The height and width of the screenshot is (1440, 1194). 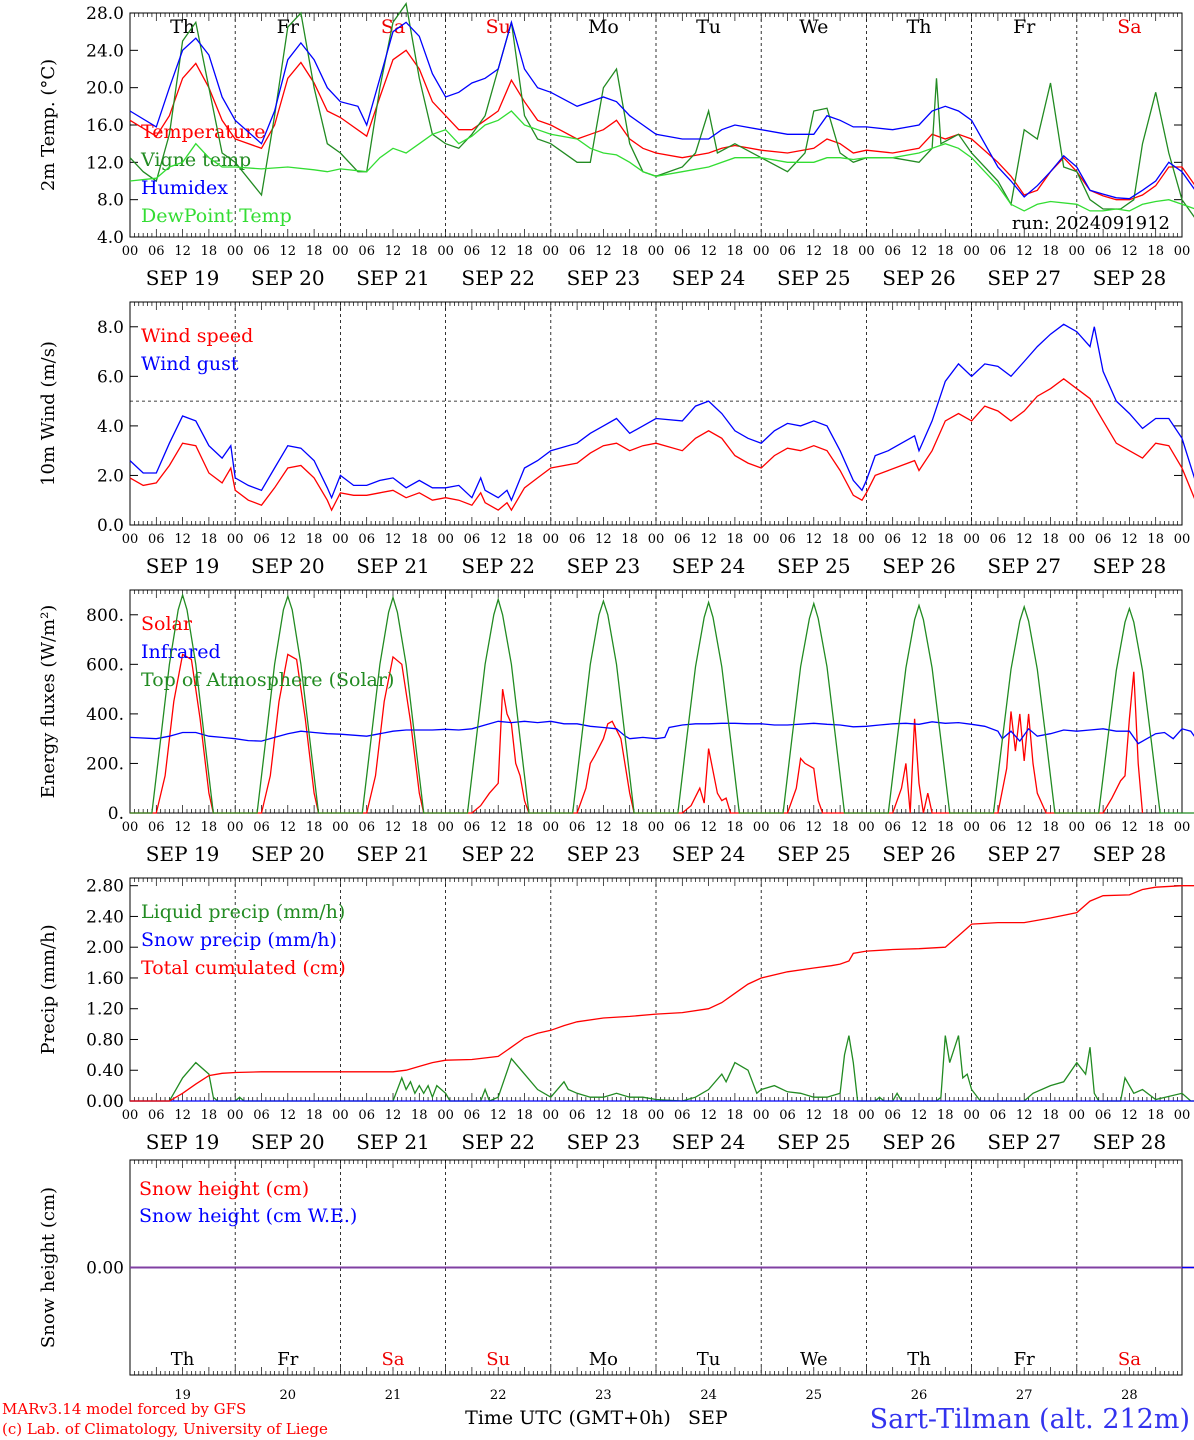 What do you see at coordinates (105, 14) in the screenshot?
I see `y-tick-label: 28.0` at bounding box center [105, 14].